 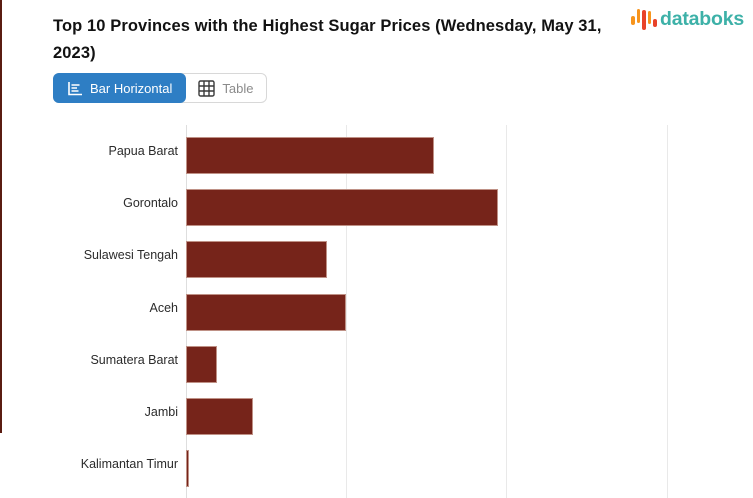 What do you see at coordinates (644, 19) in the screenshot?
I see `bar-pulse-icon` at bounding box center [644, 19].